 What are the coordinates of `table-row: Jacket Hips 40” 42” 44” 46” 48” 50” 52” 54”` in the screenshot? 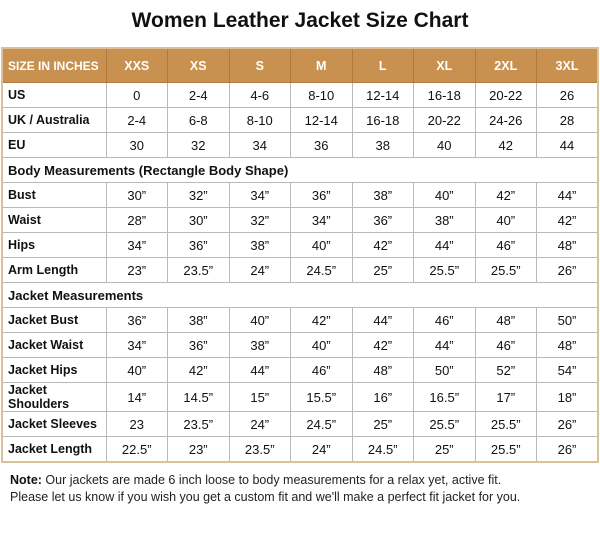 It's located at (300, 370).